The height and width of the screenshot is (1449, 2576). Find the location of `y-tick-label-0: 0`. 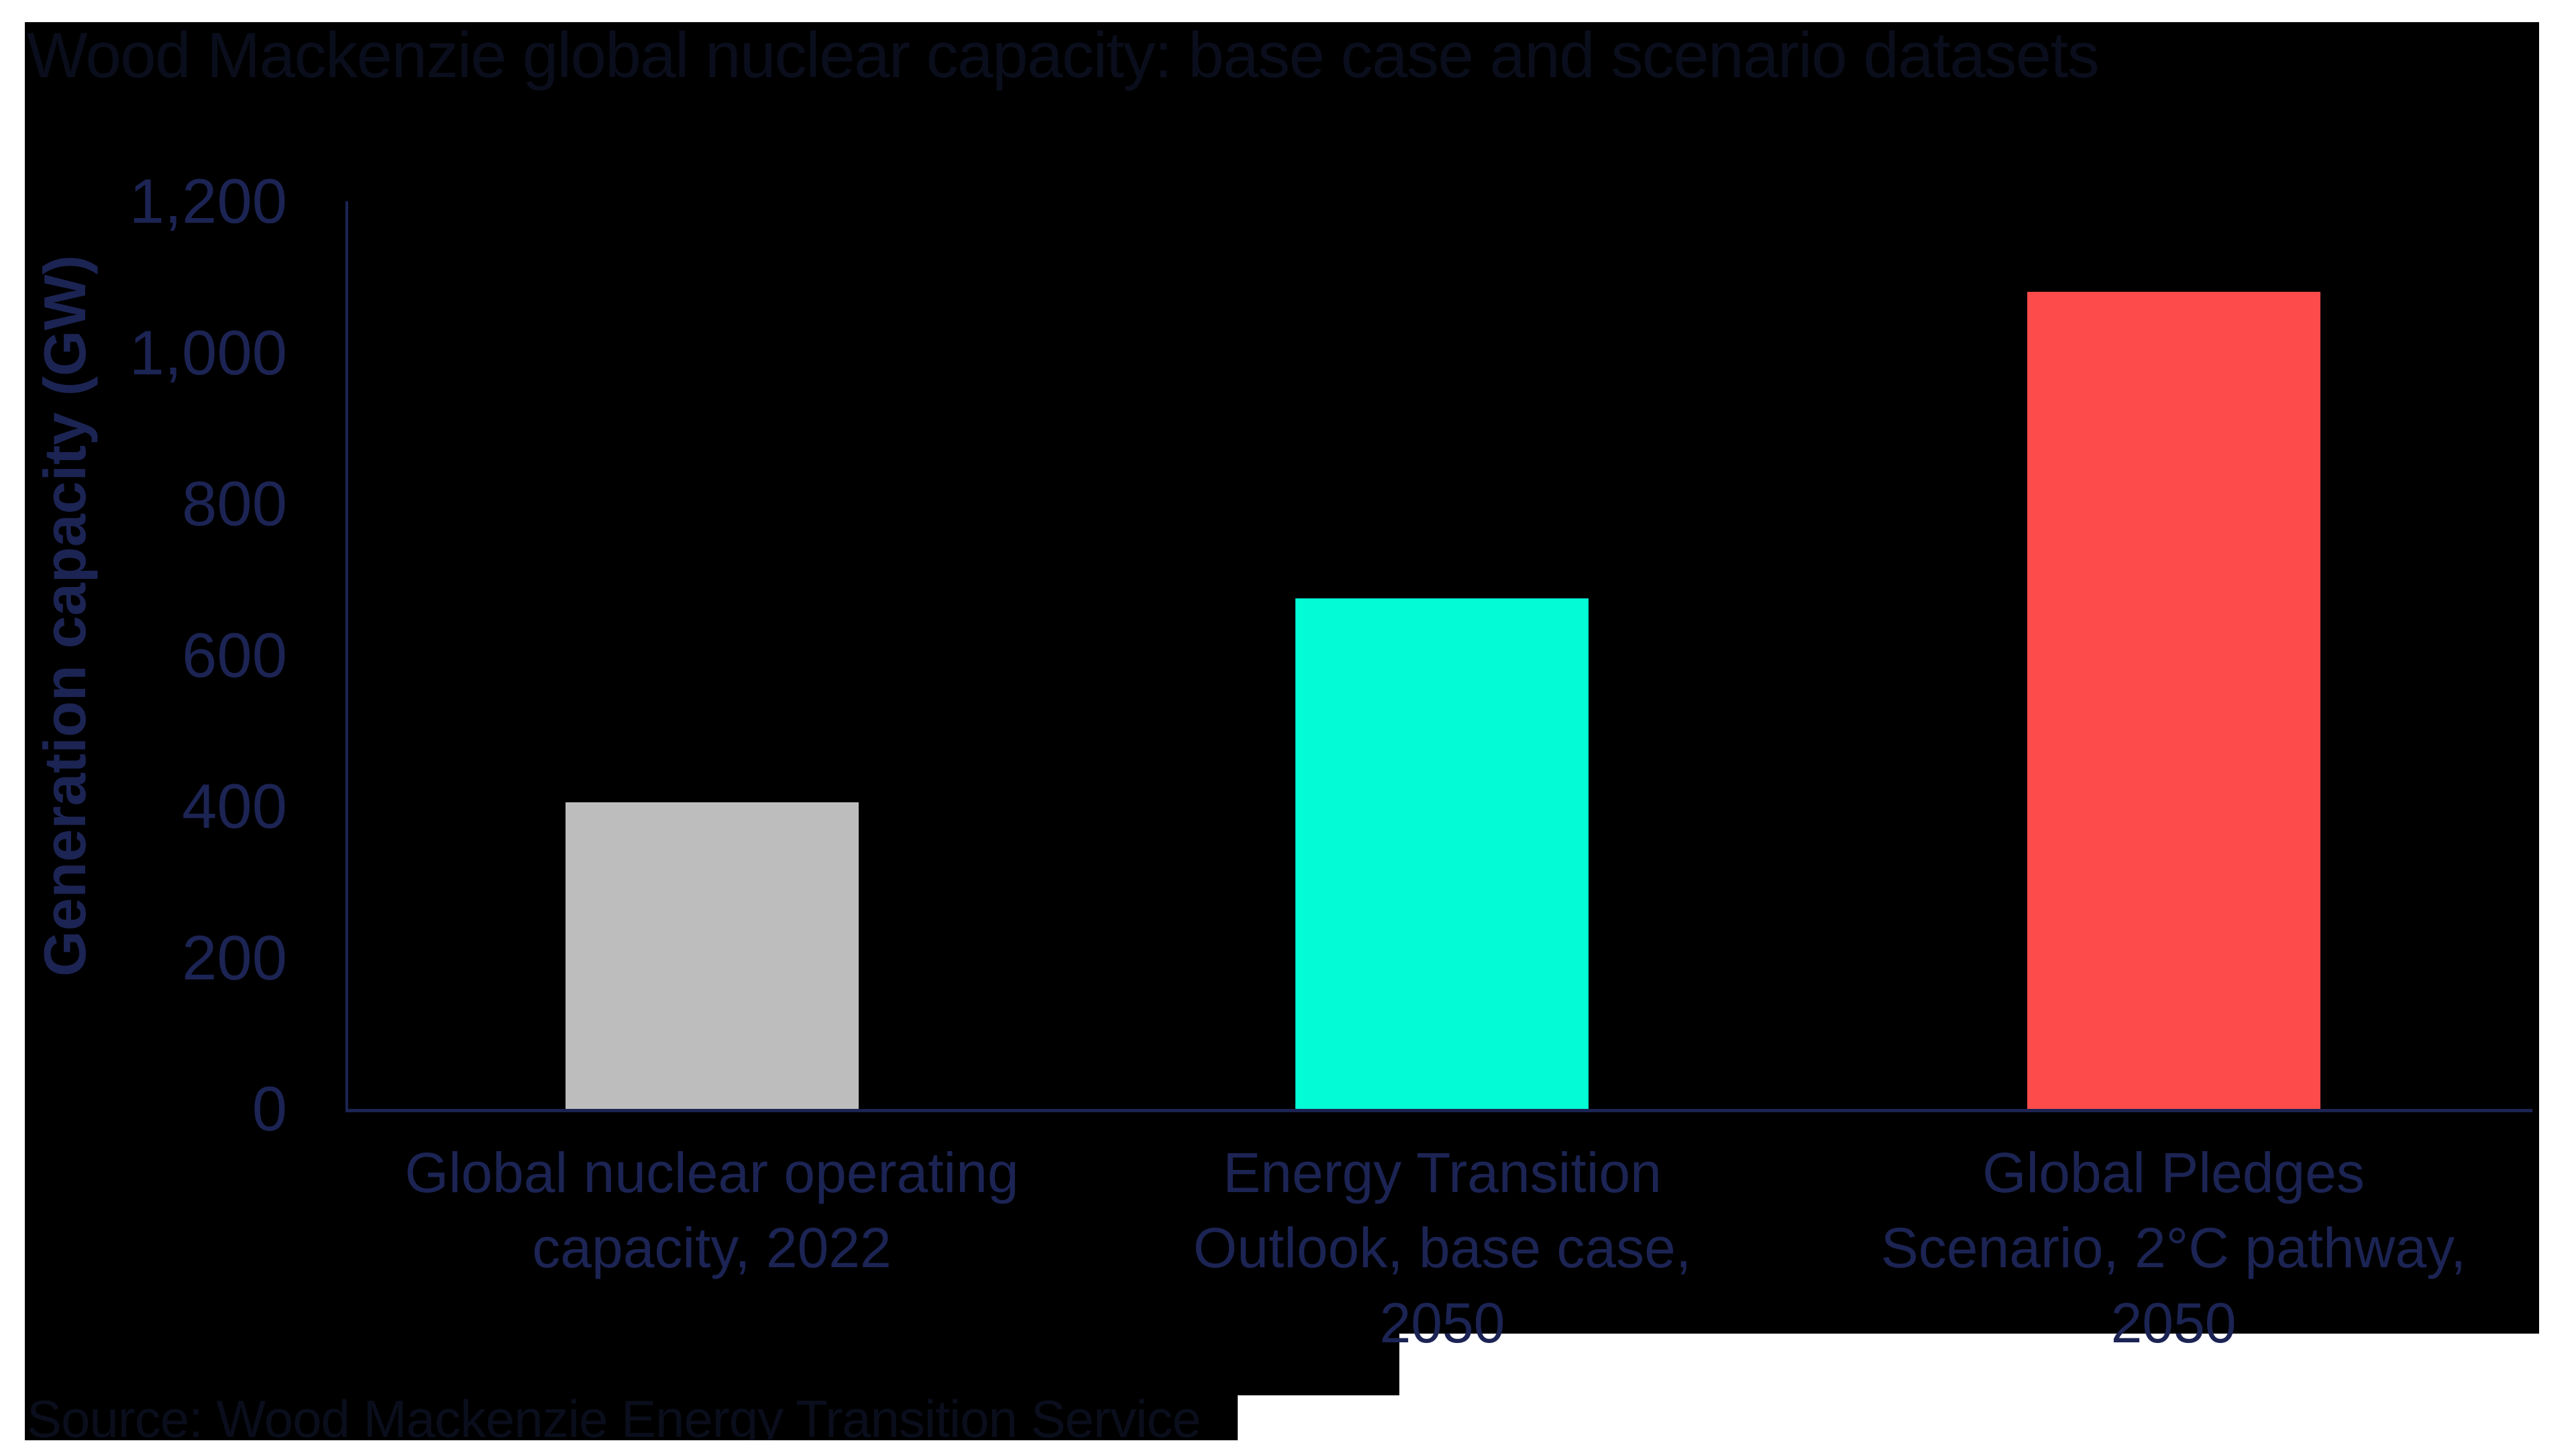

y-tick-label-0: 0 is located at coordinates (269, 1108).